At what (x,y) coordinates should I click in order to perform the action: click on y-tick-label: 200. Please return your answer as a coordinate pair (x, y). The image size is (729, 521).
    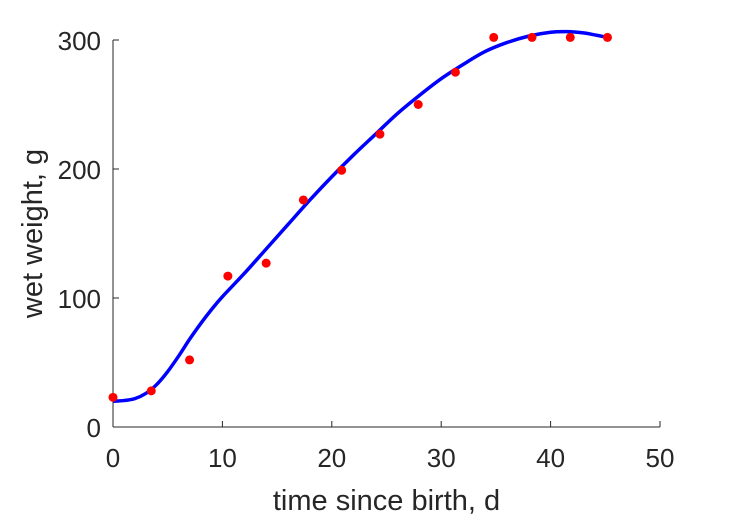
    Looking at the image, I should click on (79, 170).